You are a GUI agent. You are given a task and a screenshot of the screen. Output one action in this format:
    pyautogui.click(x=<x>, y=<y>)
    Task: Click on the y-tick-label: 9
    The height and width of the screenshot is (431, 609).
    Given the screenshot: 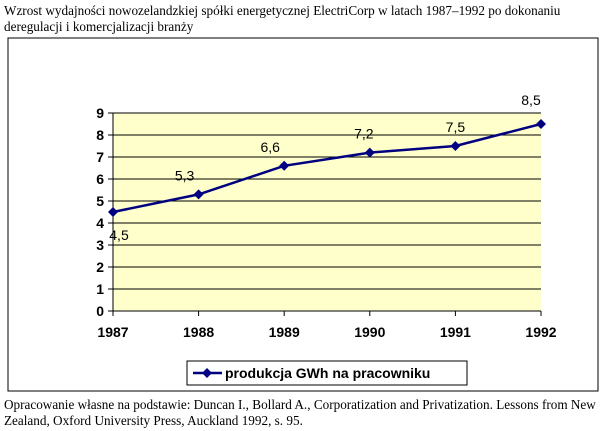 What is the action you would take?
    pyautogui.click(x=100, y=113)
    